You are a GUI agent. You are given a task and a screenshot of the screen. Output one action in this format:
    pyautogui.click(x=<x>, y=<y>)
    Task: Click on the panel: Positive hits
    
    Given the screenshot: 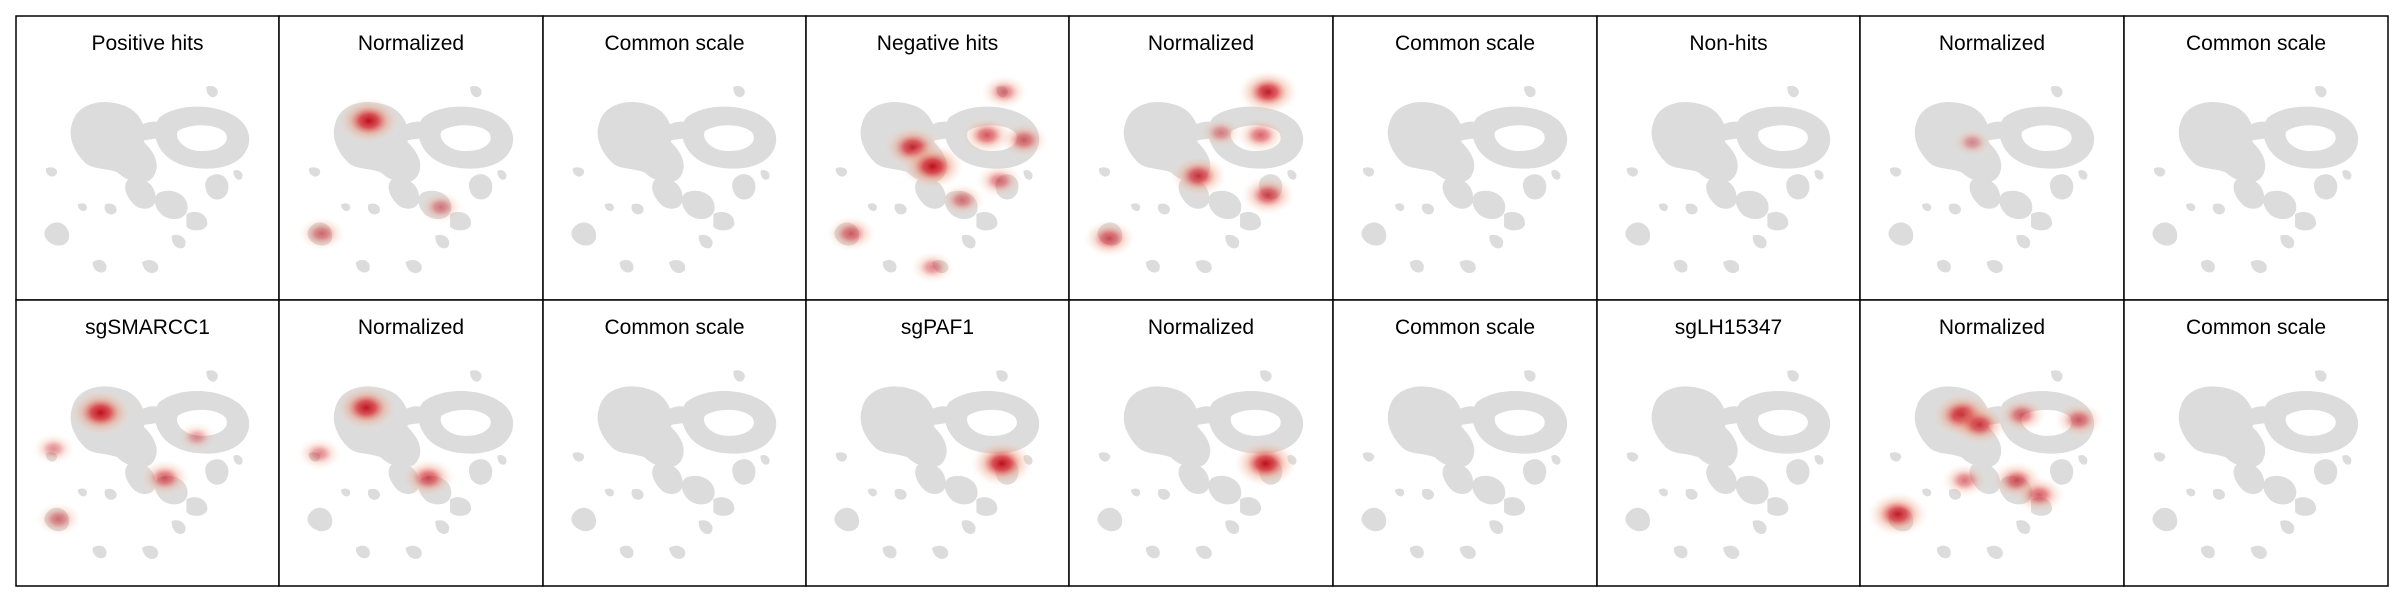 What is the action you would take?
    pyautogui.click(x=147, y=158)
    